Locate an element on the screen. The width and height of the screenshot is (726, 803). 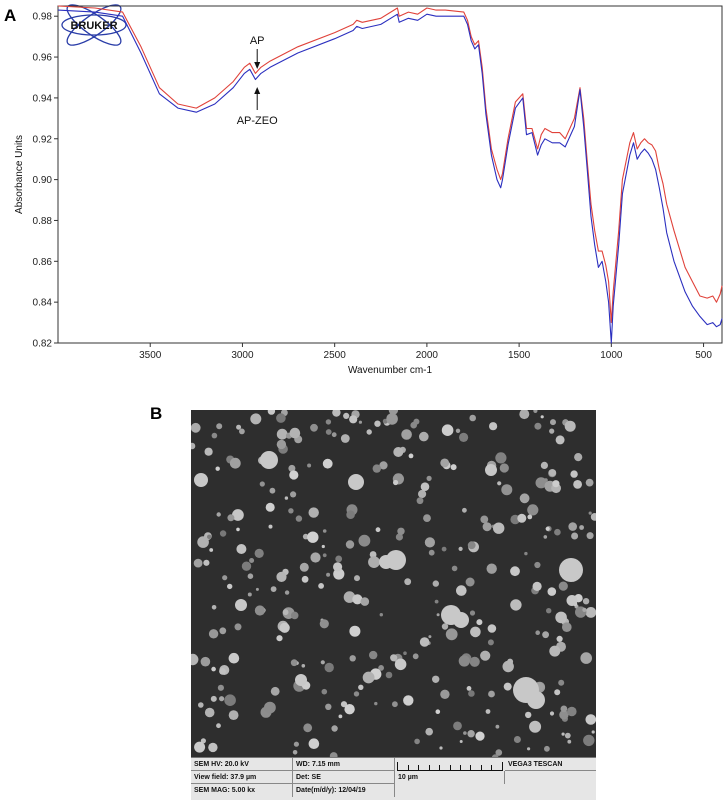
sem-scale-bar is located at coordinates (450, 766).